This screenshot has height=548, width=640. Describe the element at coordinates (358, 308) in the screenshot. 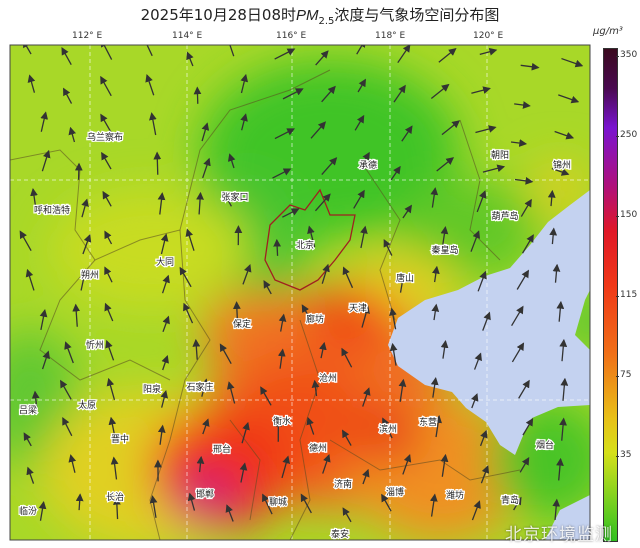

I see `city-label: 天津` at that location.